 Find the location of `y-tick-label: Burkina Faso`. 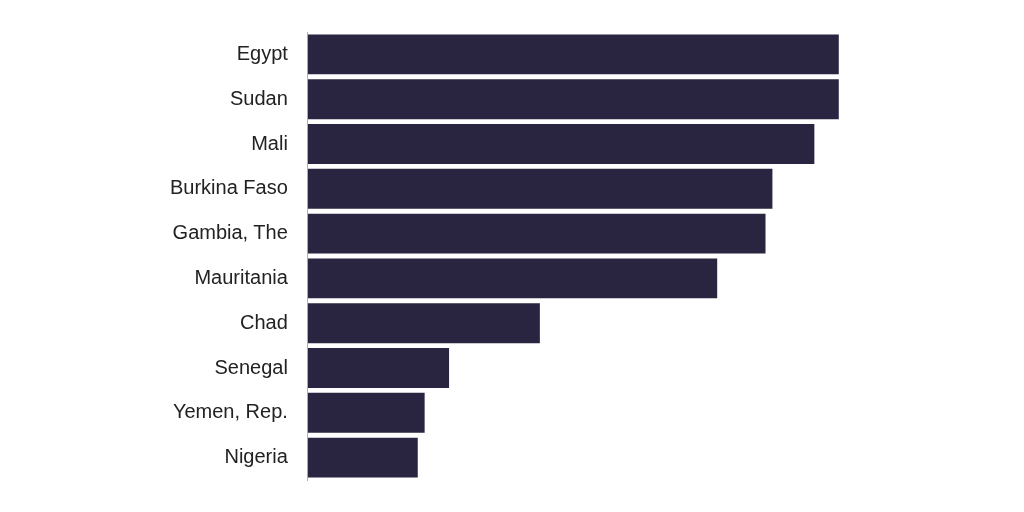

y-tick-label: Burkina Faso is located at coordinates (228, 187).